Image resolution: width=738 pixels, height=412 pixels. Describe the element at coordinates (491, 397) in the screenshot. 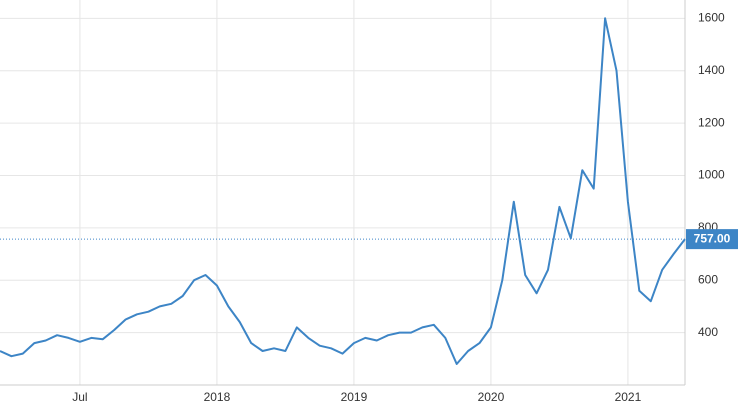

I see `x-tick-label: 2020` at that location.